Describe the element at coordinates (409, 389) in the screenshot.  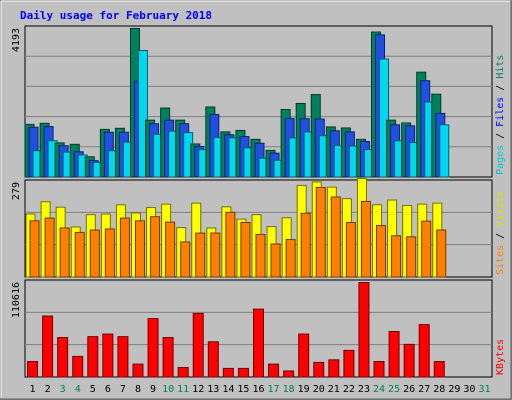
I see `day-label-26: 26` at that location.